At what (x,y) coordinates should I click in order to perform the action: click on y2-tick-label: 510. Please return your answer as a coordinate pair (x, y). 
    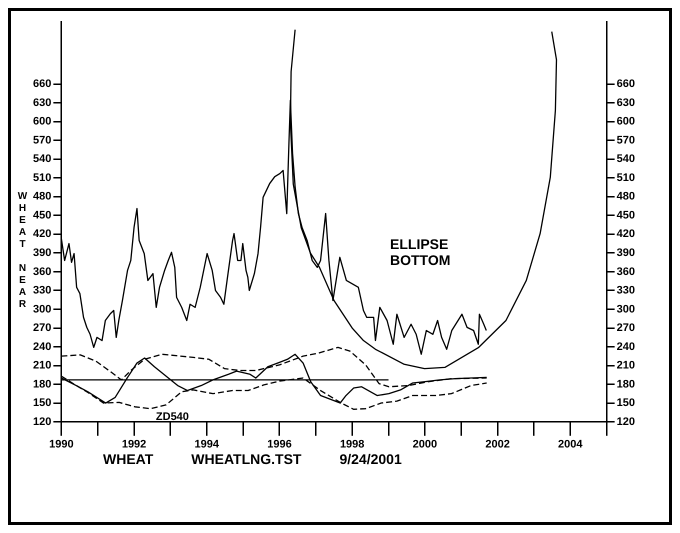
    Looking at the image, I should click on (626, 178).